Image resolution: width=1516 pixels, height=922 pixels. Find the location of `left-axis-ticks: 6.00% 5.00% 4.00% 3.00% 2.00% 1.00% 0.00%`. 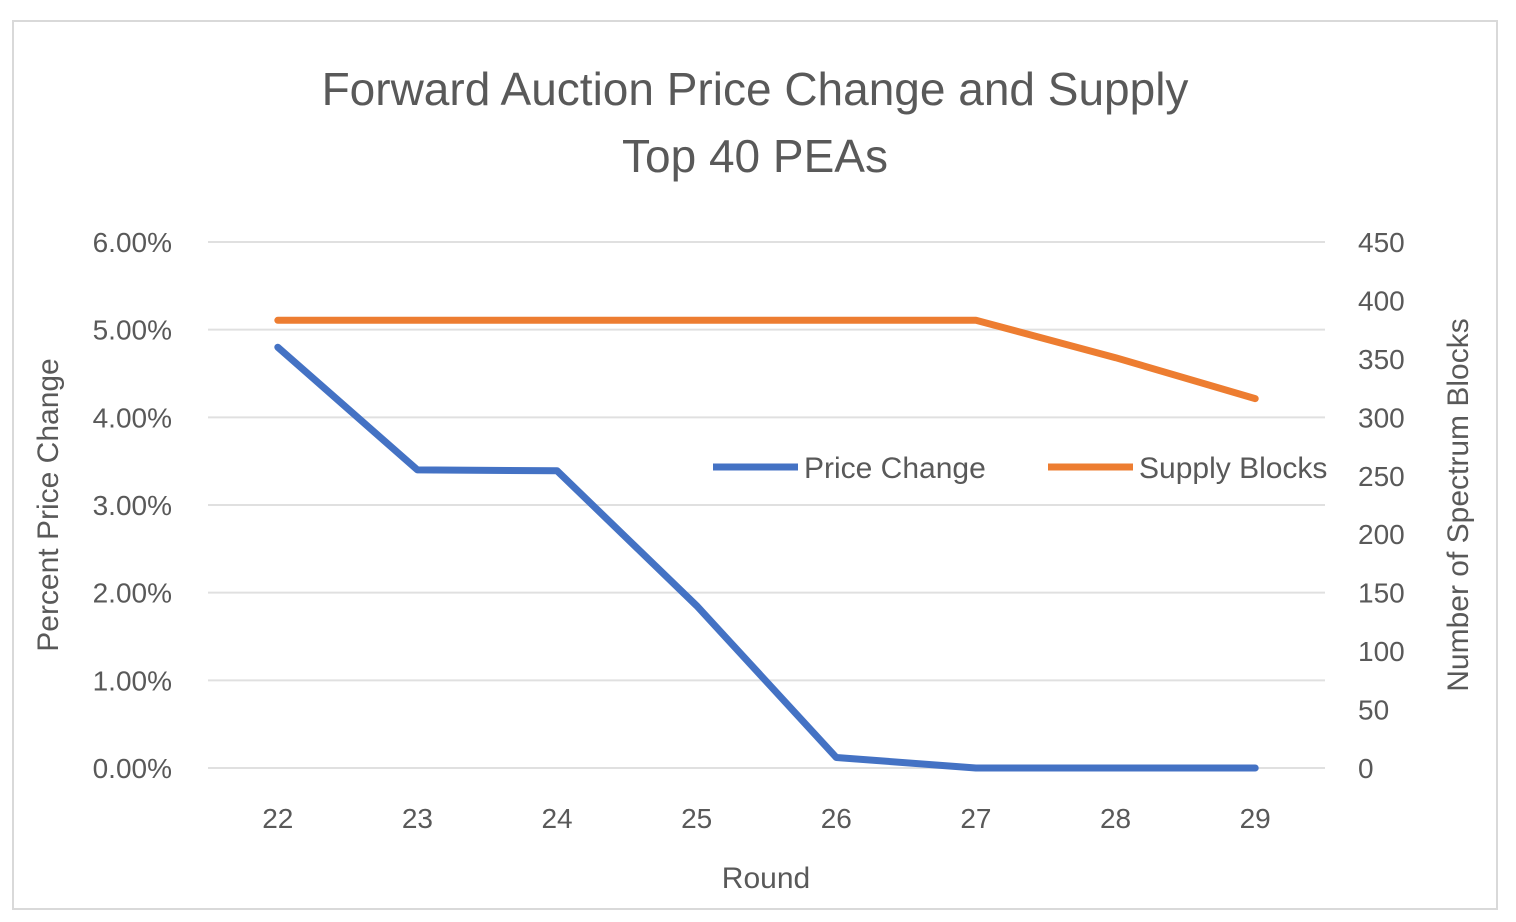

left-axis-ticks: 6.00% 5.00% 4.00% 3.00% 2.00% 1.00% 0.00% is located at coordinates (132, 505).